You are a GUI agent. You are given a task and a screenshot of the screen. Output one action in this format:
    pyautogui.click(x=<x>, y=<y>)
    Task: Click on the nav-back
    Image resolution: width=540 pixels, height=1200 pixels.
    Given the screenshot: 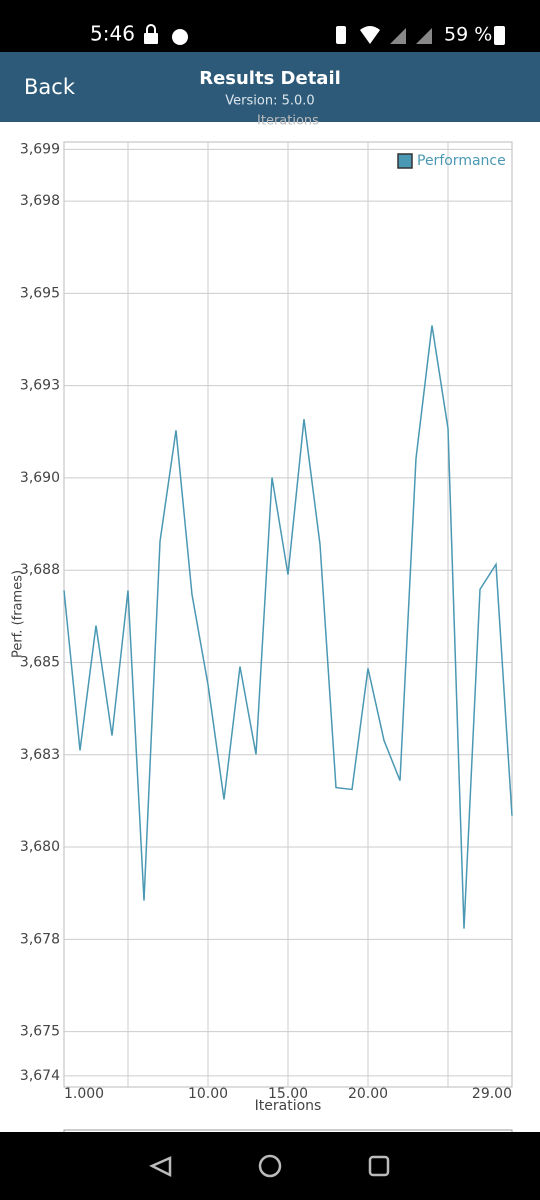 What is the action you would take?
    pyautogui.click(x=160, y=1167)
    